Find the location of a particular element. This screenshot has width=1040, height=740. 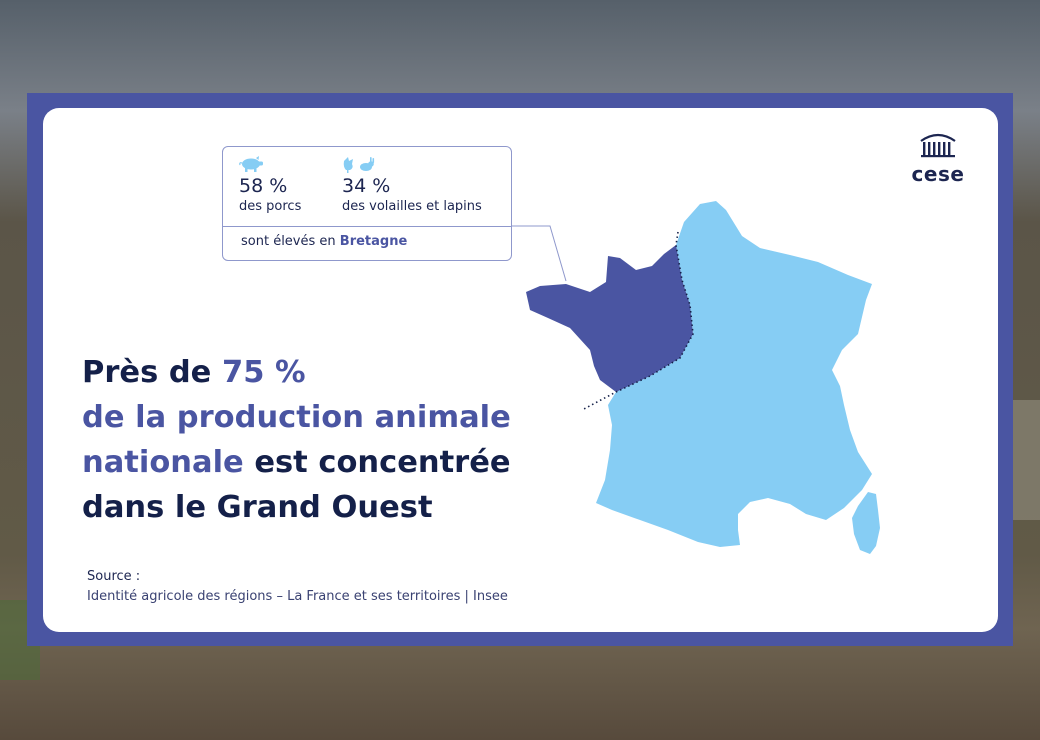

headline-percentage: 75 % is located at coordinates (264, 372).